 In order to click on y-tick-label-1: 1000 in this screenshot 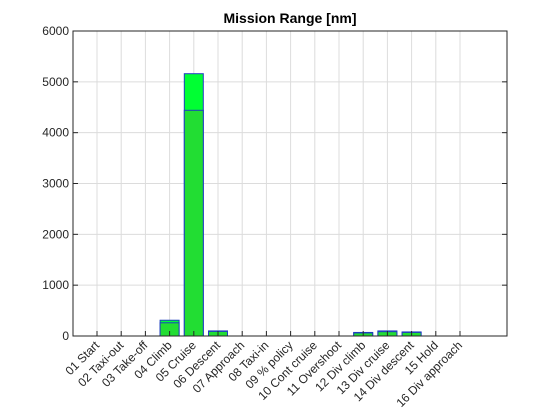, I will do `click(55, 285)`.